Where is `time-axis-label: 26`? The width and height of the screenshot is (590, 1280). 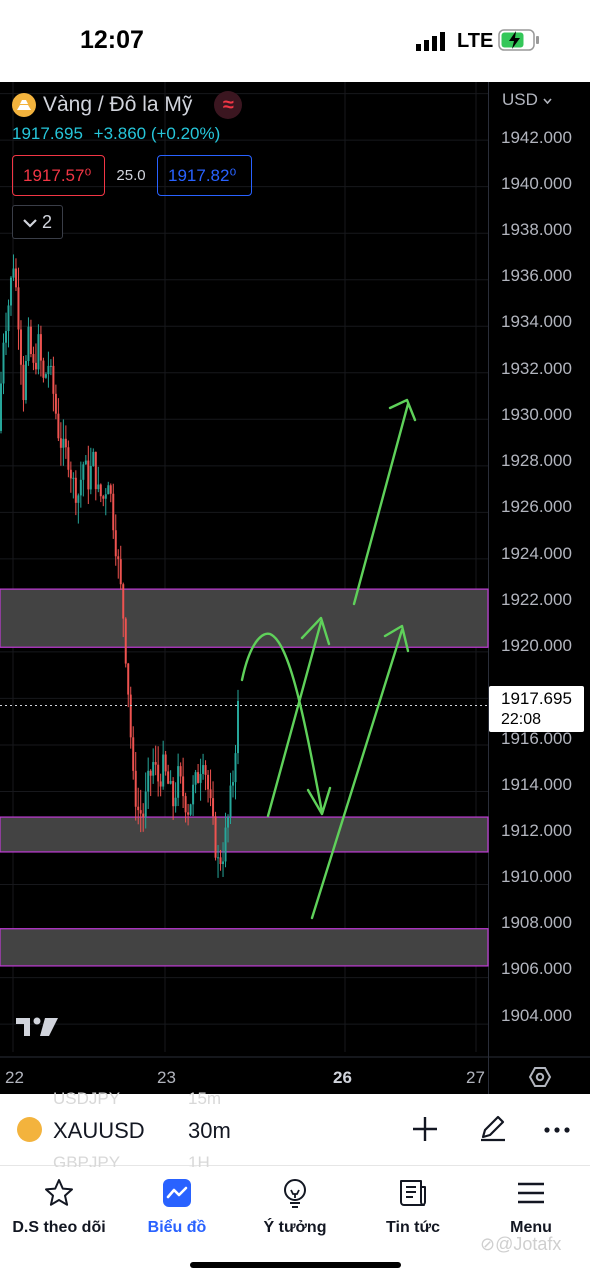 time-axis-label: 26 is located at coordinates (342, 1077).